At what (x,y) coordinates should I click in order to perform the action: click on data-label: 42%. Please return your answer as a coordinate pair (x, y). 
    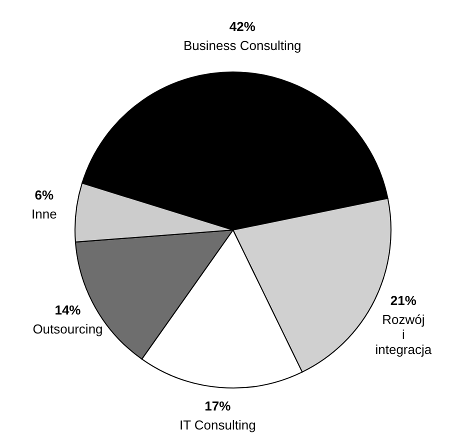
    Looking at the image, I should click on (242, 26).